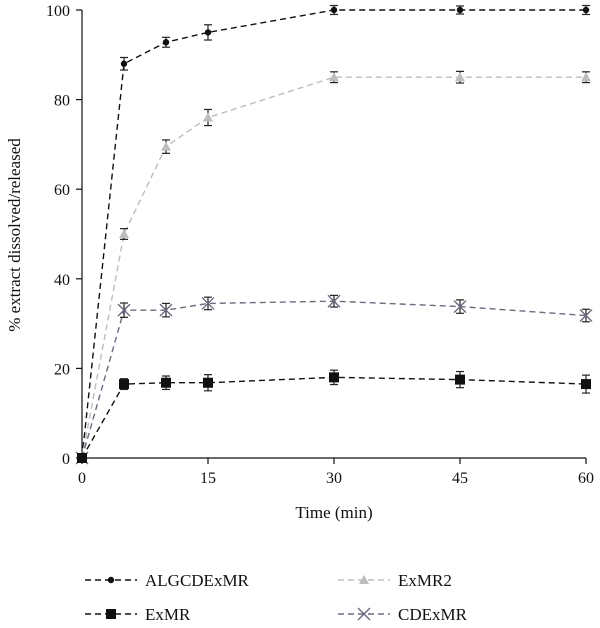  What do you see at coordinates (333, 512) in the screenshot?
I see `x-axis-label: Time (min)` at bounding box center [333, 512].